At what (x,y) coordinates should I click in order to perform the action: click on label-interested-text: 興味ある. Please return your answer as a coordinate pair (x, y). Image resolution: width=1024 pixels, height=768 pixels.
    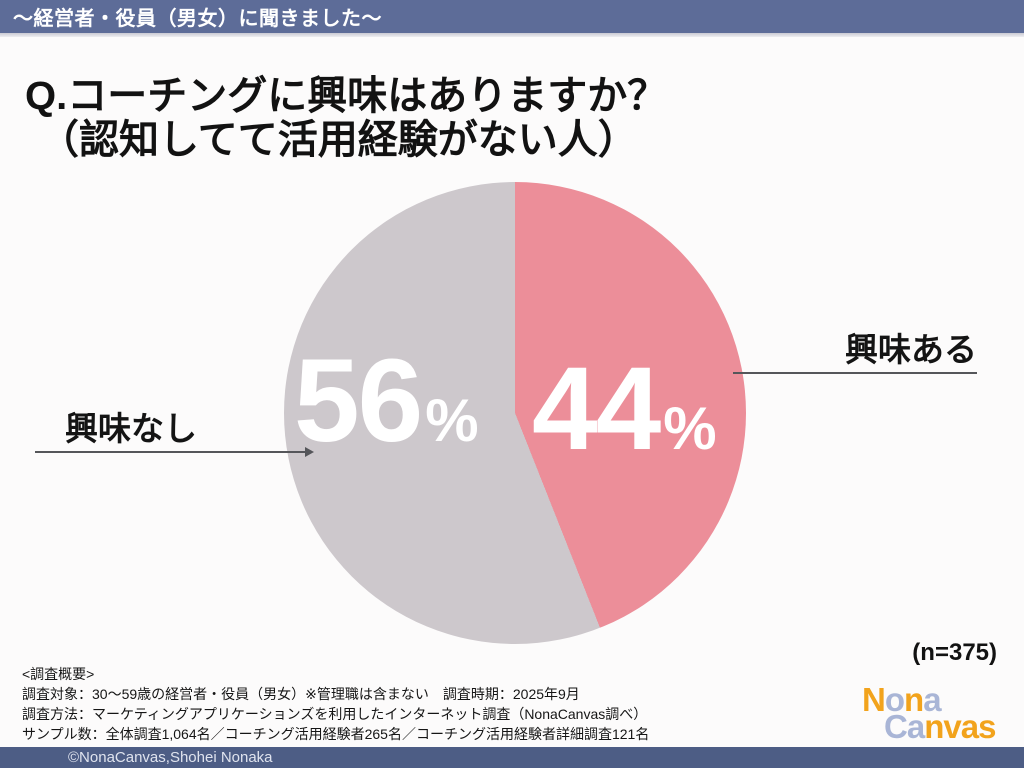
    Looking at the image, I should click on (911, 349).